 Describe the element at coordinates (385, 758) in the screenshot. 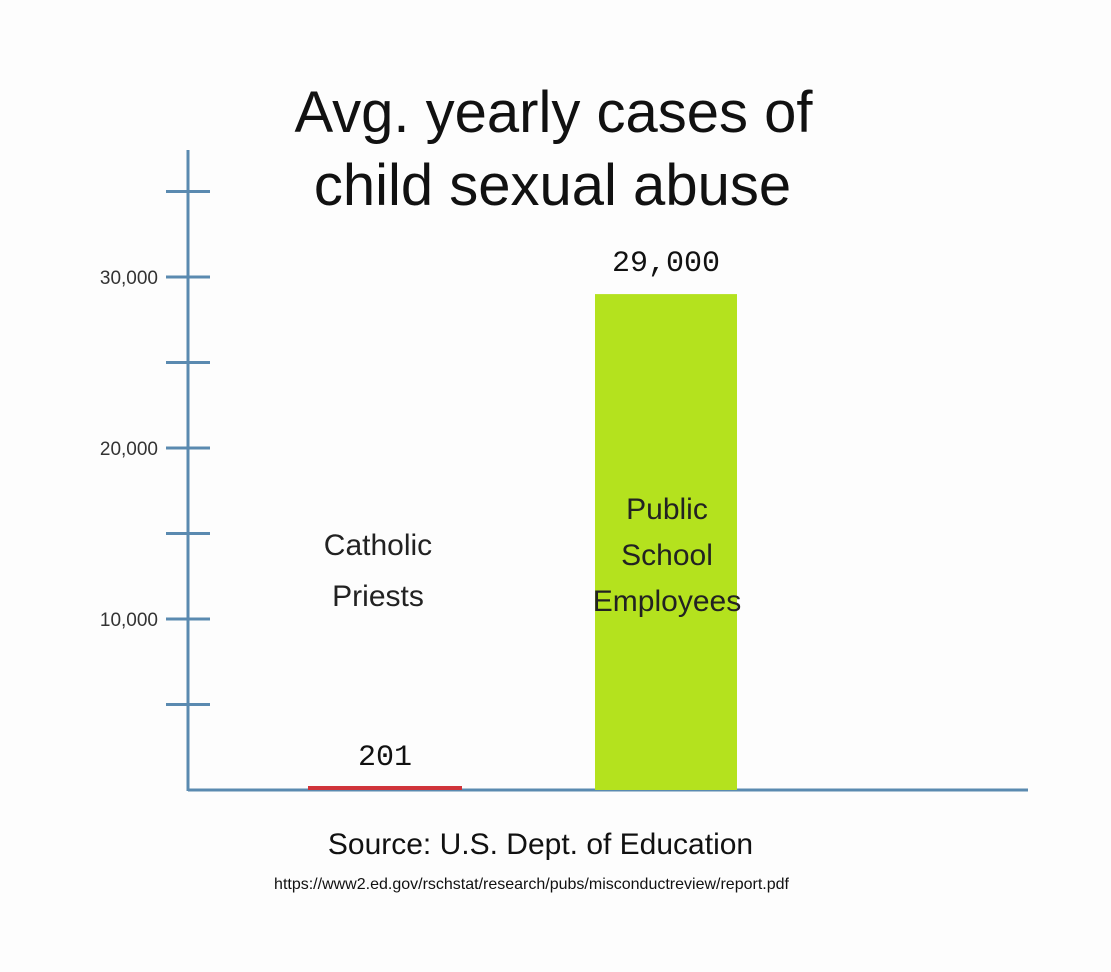

I see `value-label: 201` at that location.